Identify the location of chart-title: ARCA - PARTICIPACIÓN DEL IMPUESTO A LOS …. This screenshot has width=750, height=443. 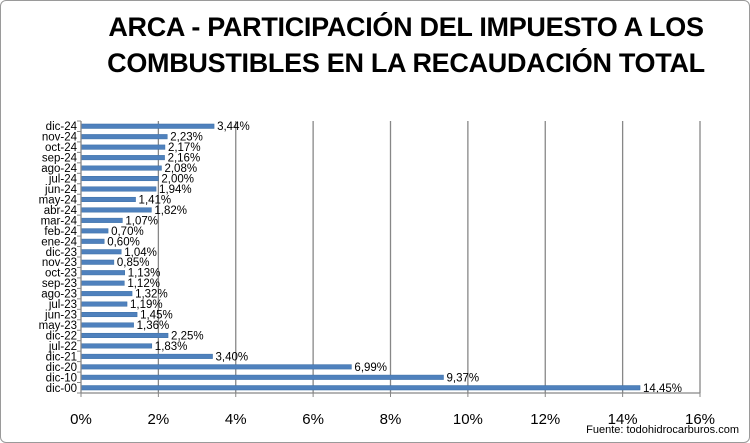
(405, 45).